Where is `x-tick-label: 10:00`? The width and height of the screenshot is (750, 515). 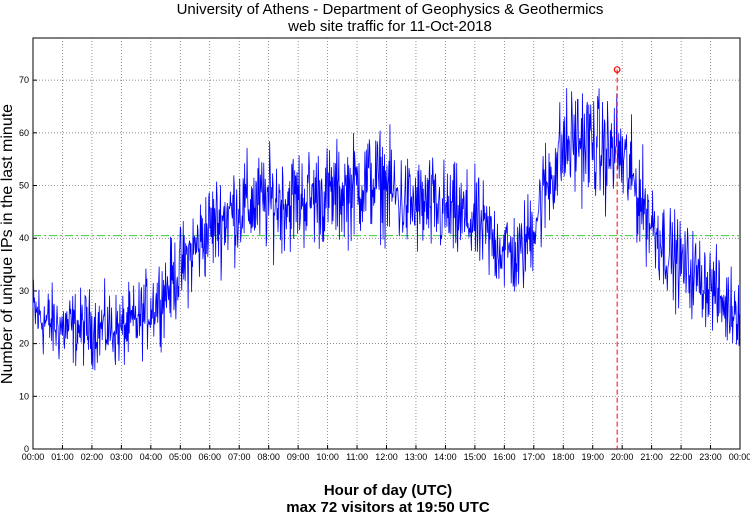 x-tick-label: 10:00 is located at coordinates (327, 457).